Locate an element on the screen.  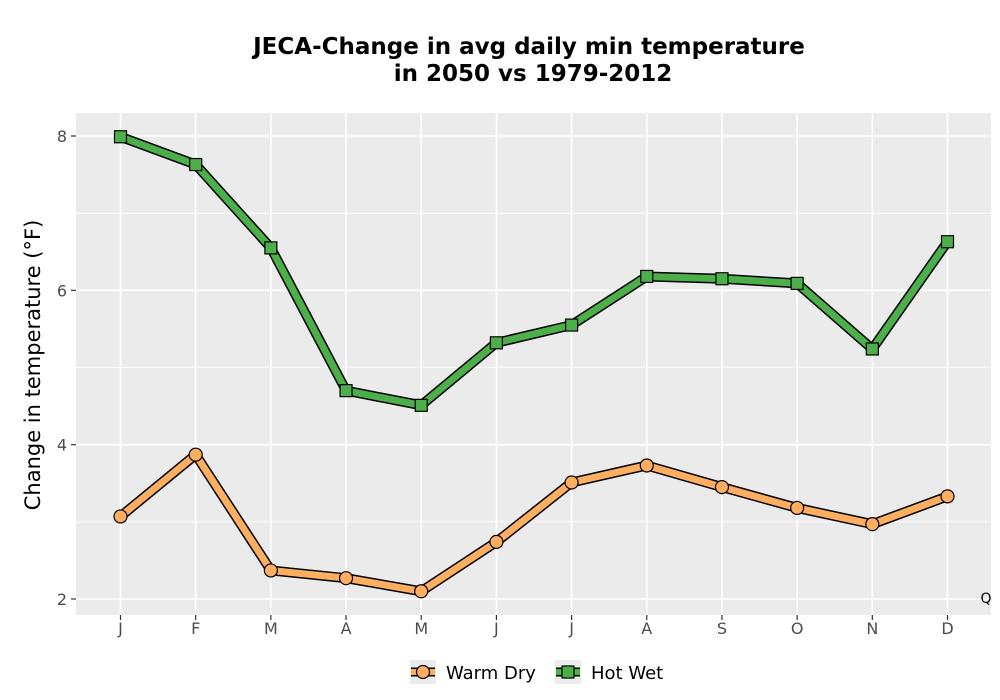
legend-label: Warm Dry is located at coordinates (491, 673).